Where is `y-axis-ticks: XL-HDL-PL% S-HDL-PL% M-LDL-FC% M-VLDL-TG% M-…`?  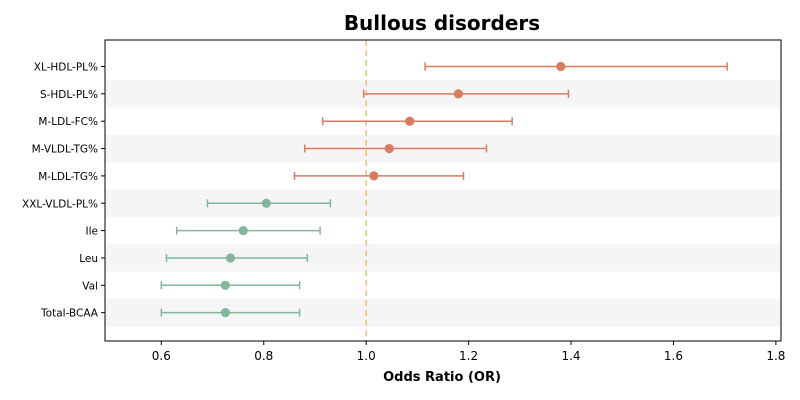
y-axis-ticks: XL-HDL-PL% S-HDL-PL% M-LDL-FC% M-VLDL-TG% M-… is located at coordinates (63, 191).